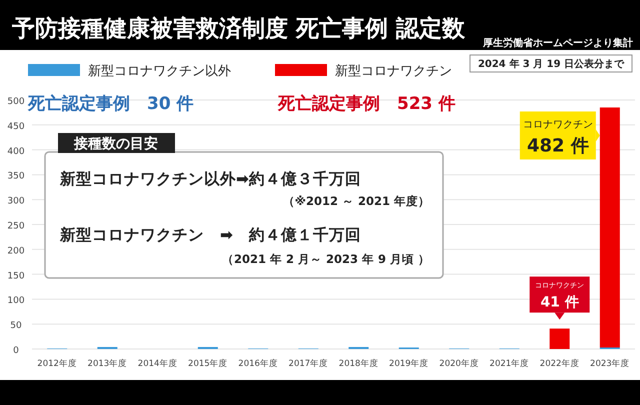 The width and height of the screenshot is (640, 405). What do you see at coordinates (610, 363) in the screenshot?
I see `x-tick-label: 2023年度` at bounding box center [610, 363].